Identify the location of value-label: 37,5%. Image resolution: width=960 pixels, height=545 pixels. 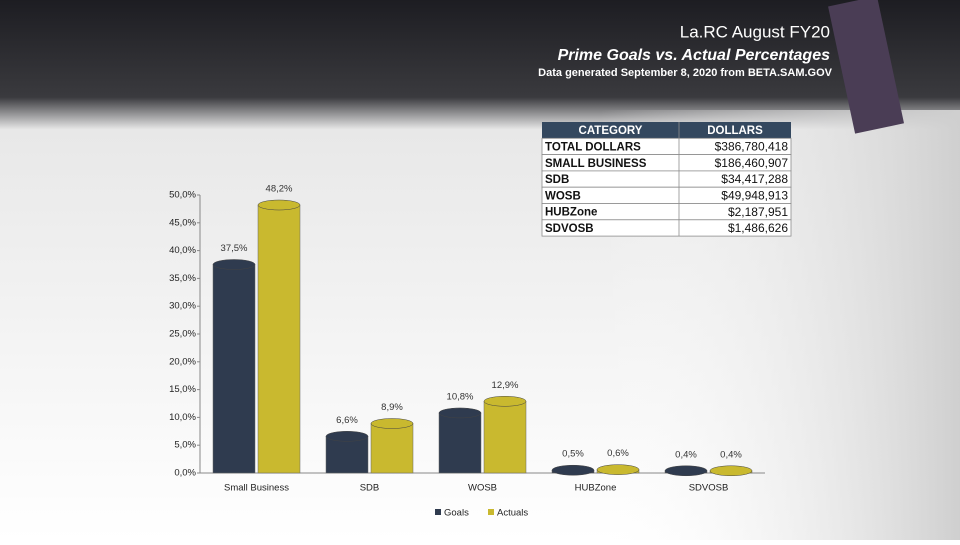
(234, 248).